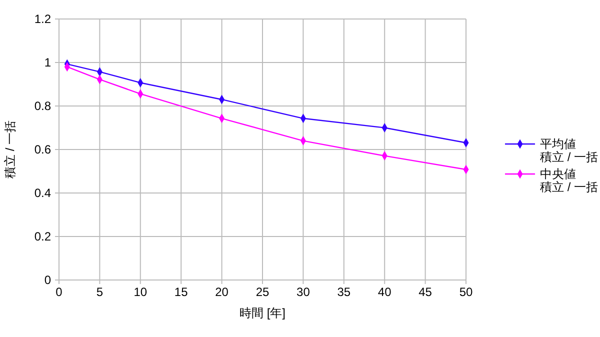  I want to click on y-tick-label: 1, so click(48, 63).